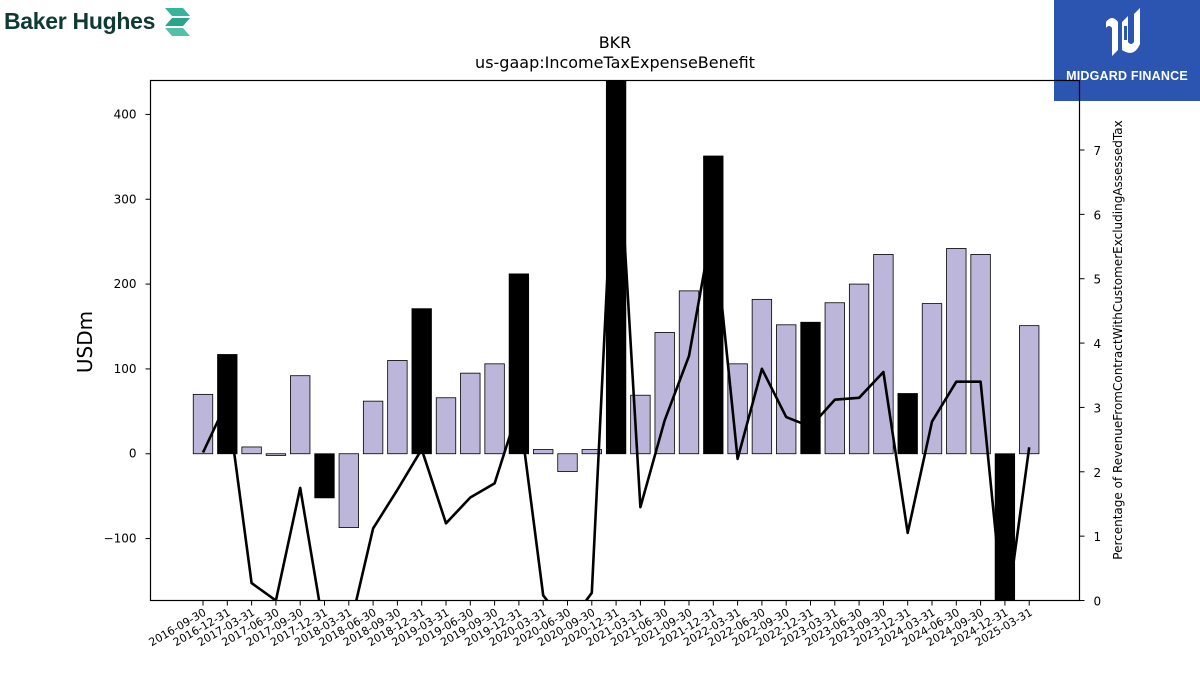 This screenshot has height=675, width=1200. Describe the element at coordinates (1127, 76) in the screenshot. I see `publisher-logo-text: MIDGARD FINANCE` at that location.